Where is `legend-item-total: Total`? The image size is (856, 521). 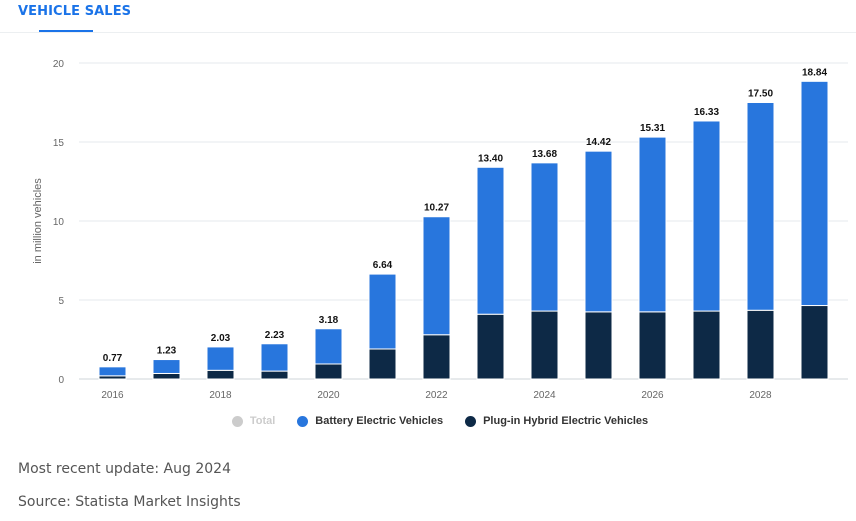
legend-item-total: Total is located at coordinates (253, 421).